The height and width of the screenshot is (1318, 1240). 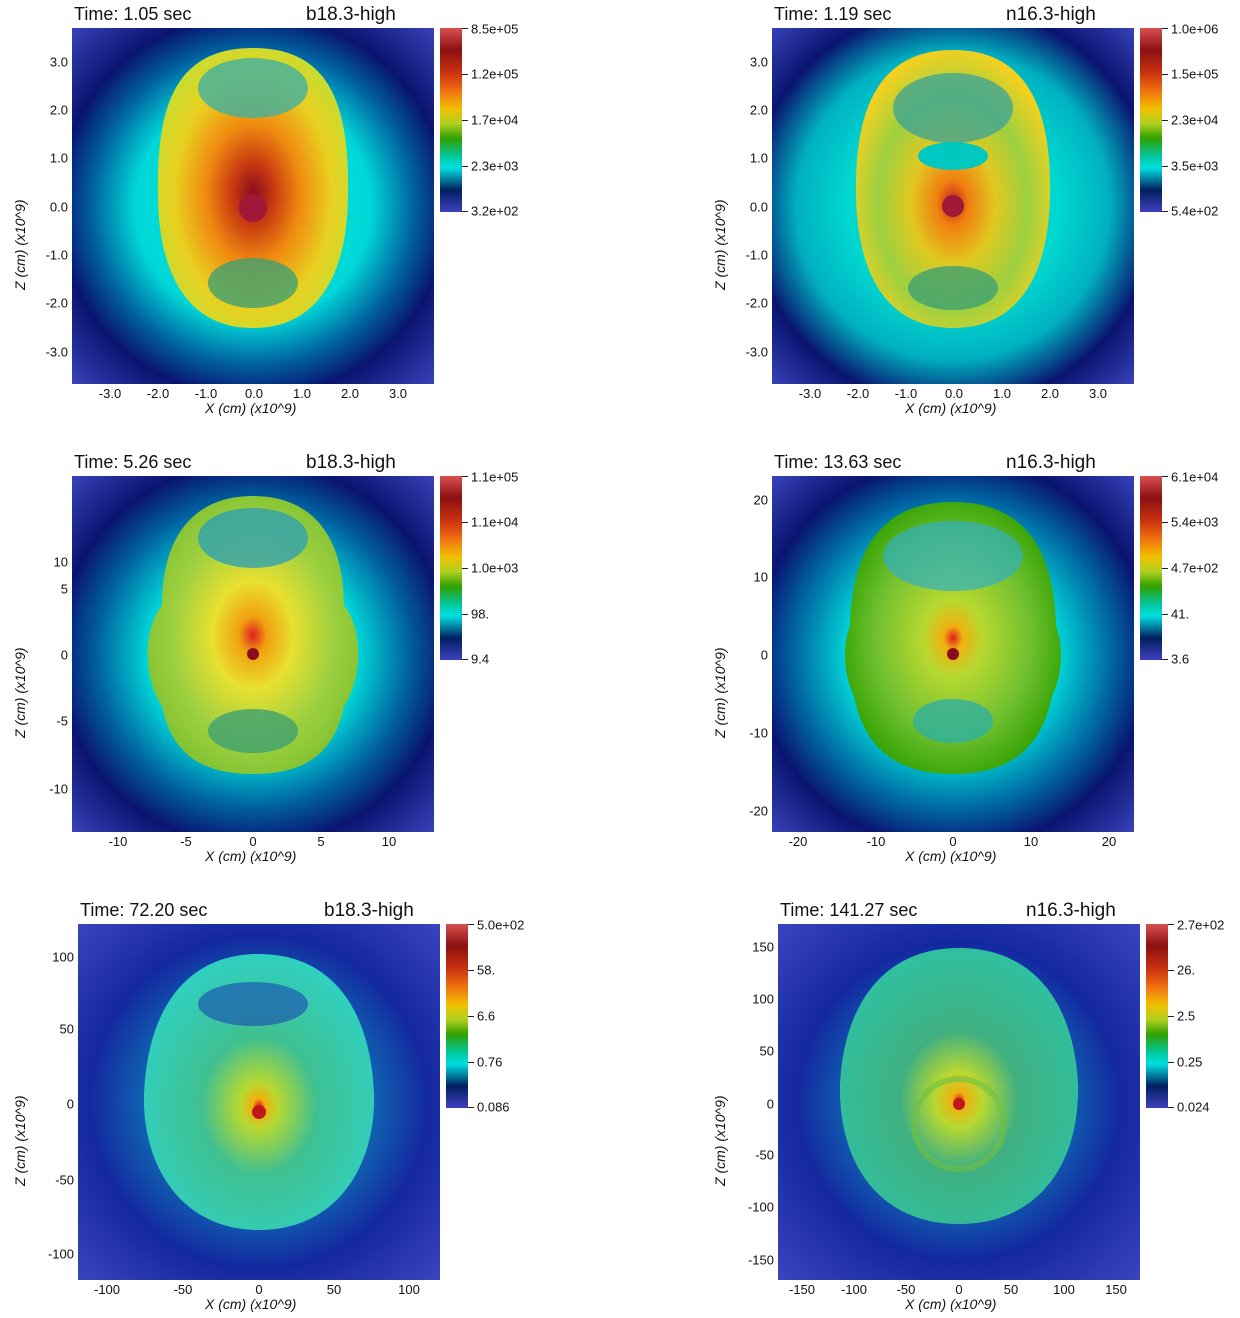 What do you see at coordinates (758, 110) in the screenshot?
I see `y-tick: 2.0` at bounding box center [758, 110].